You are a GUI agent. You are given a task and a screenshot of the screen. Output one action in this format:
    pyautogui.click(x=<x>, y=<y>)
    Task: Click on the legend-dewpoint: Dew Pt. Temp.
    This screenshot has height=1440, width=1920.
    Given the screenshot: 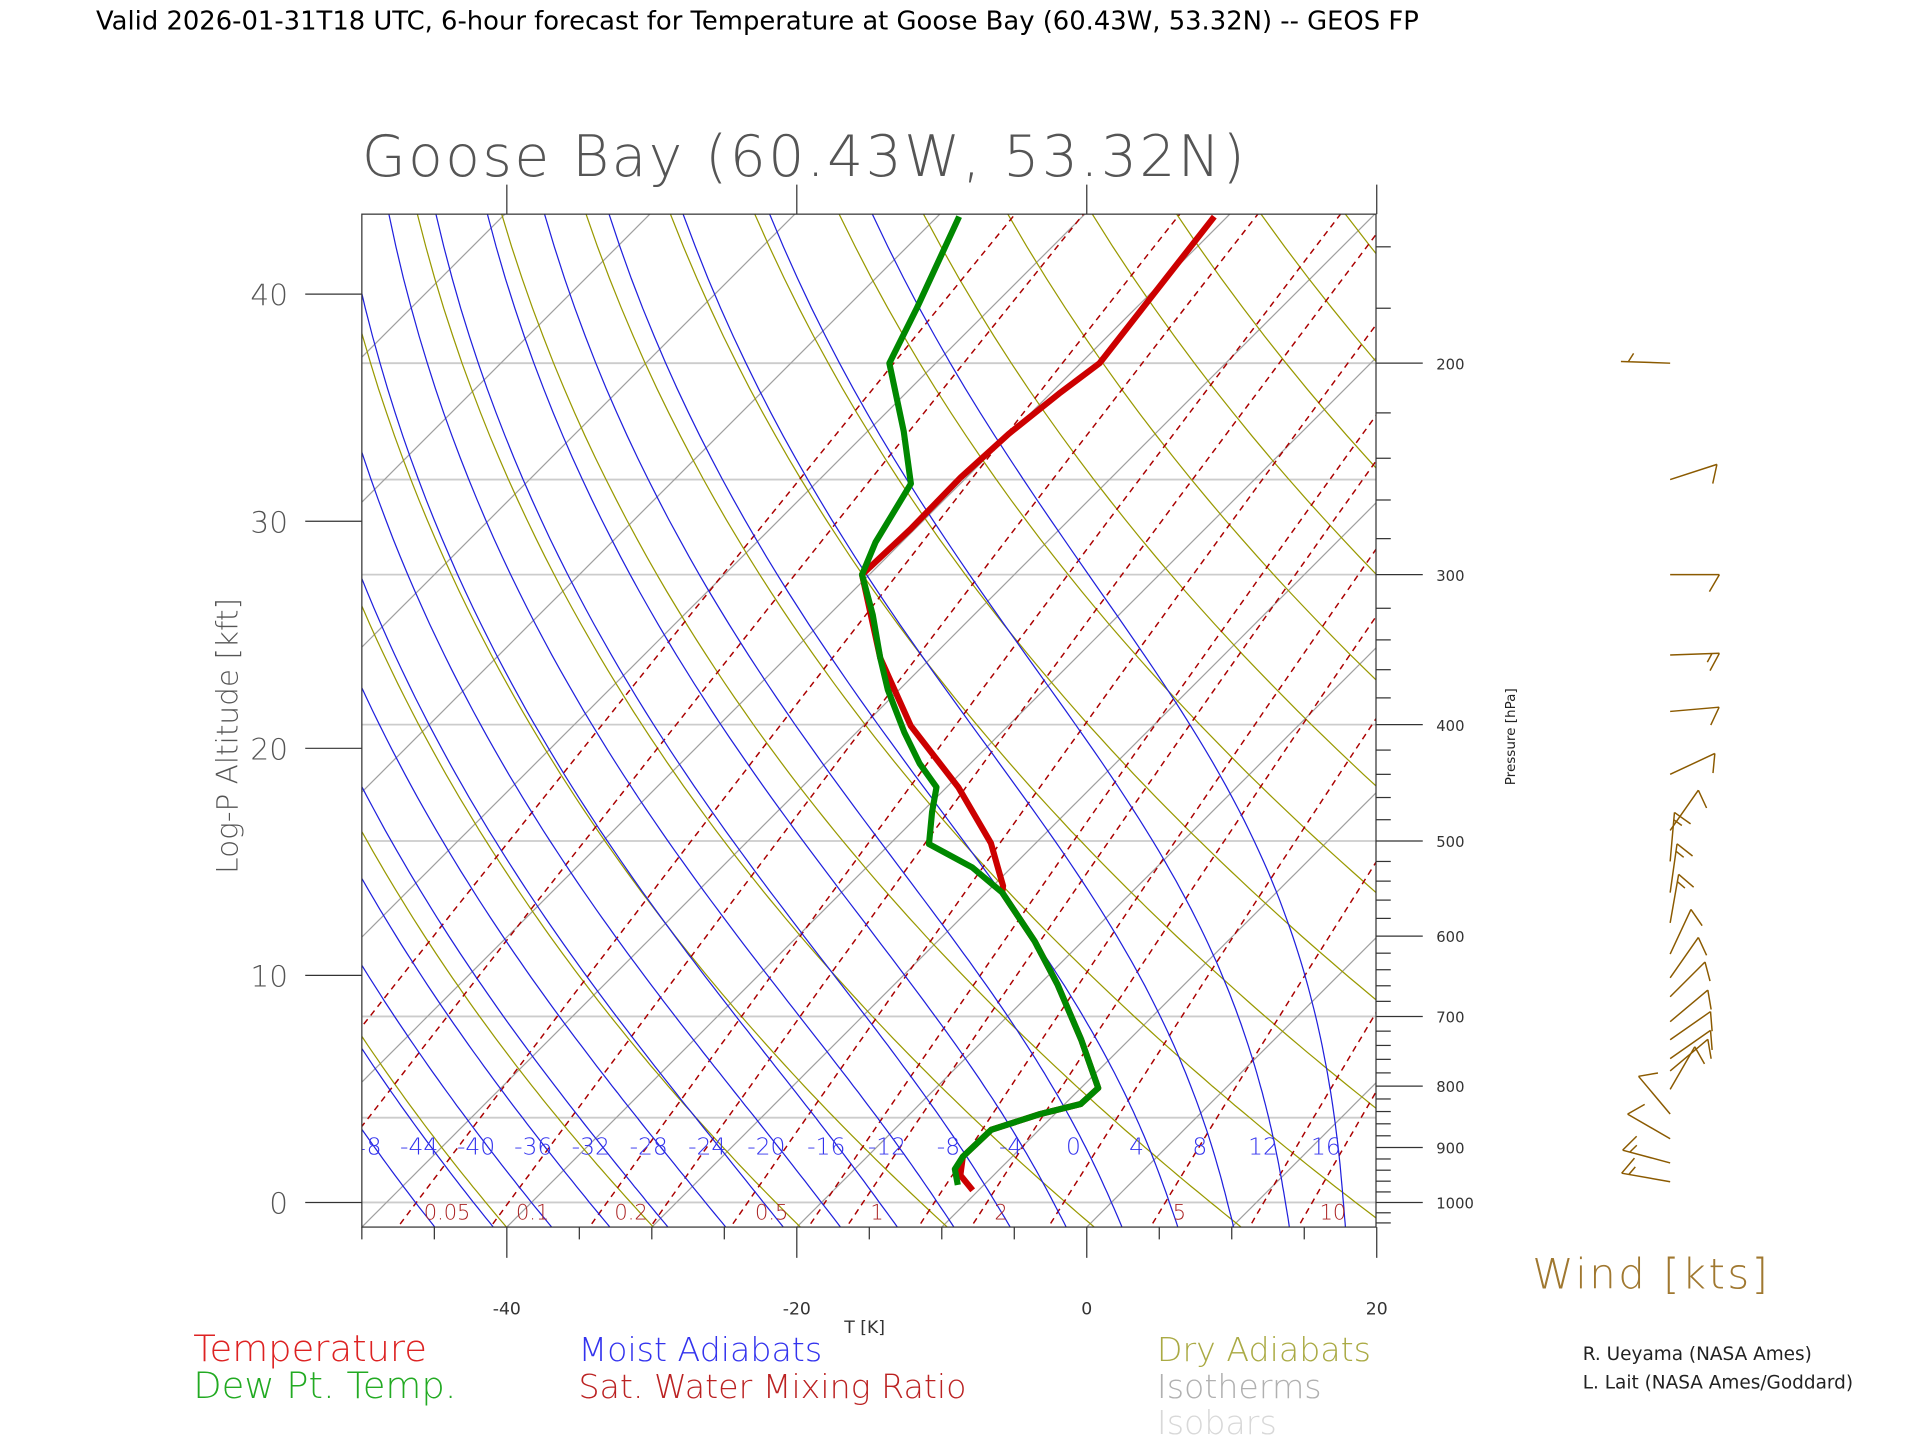 What is the action you would take?
    pyautogui.click(x=324, y=1385)
    